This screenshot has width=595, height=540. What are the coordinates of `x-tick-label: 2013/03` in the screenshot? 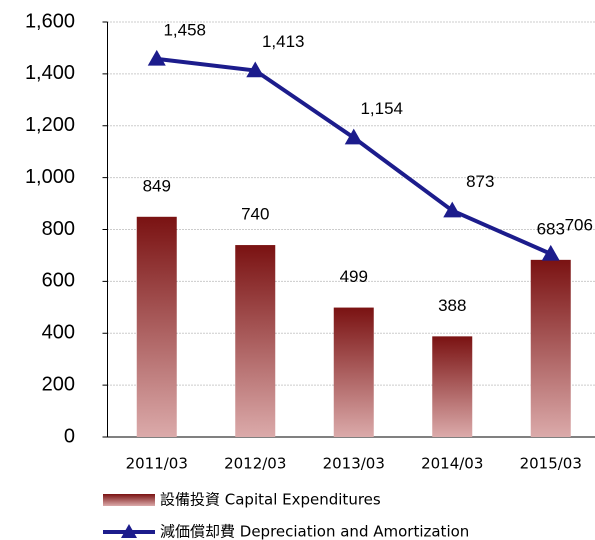 It's located at (354, 464).